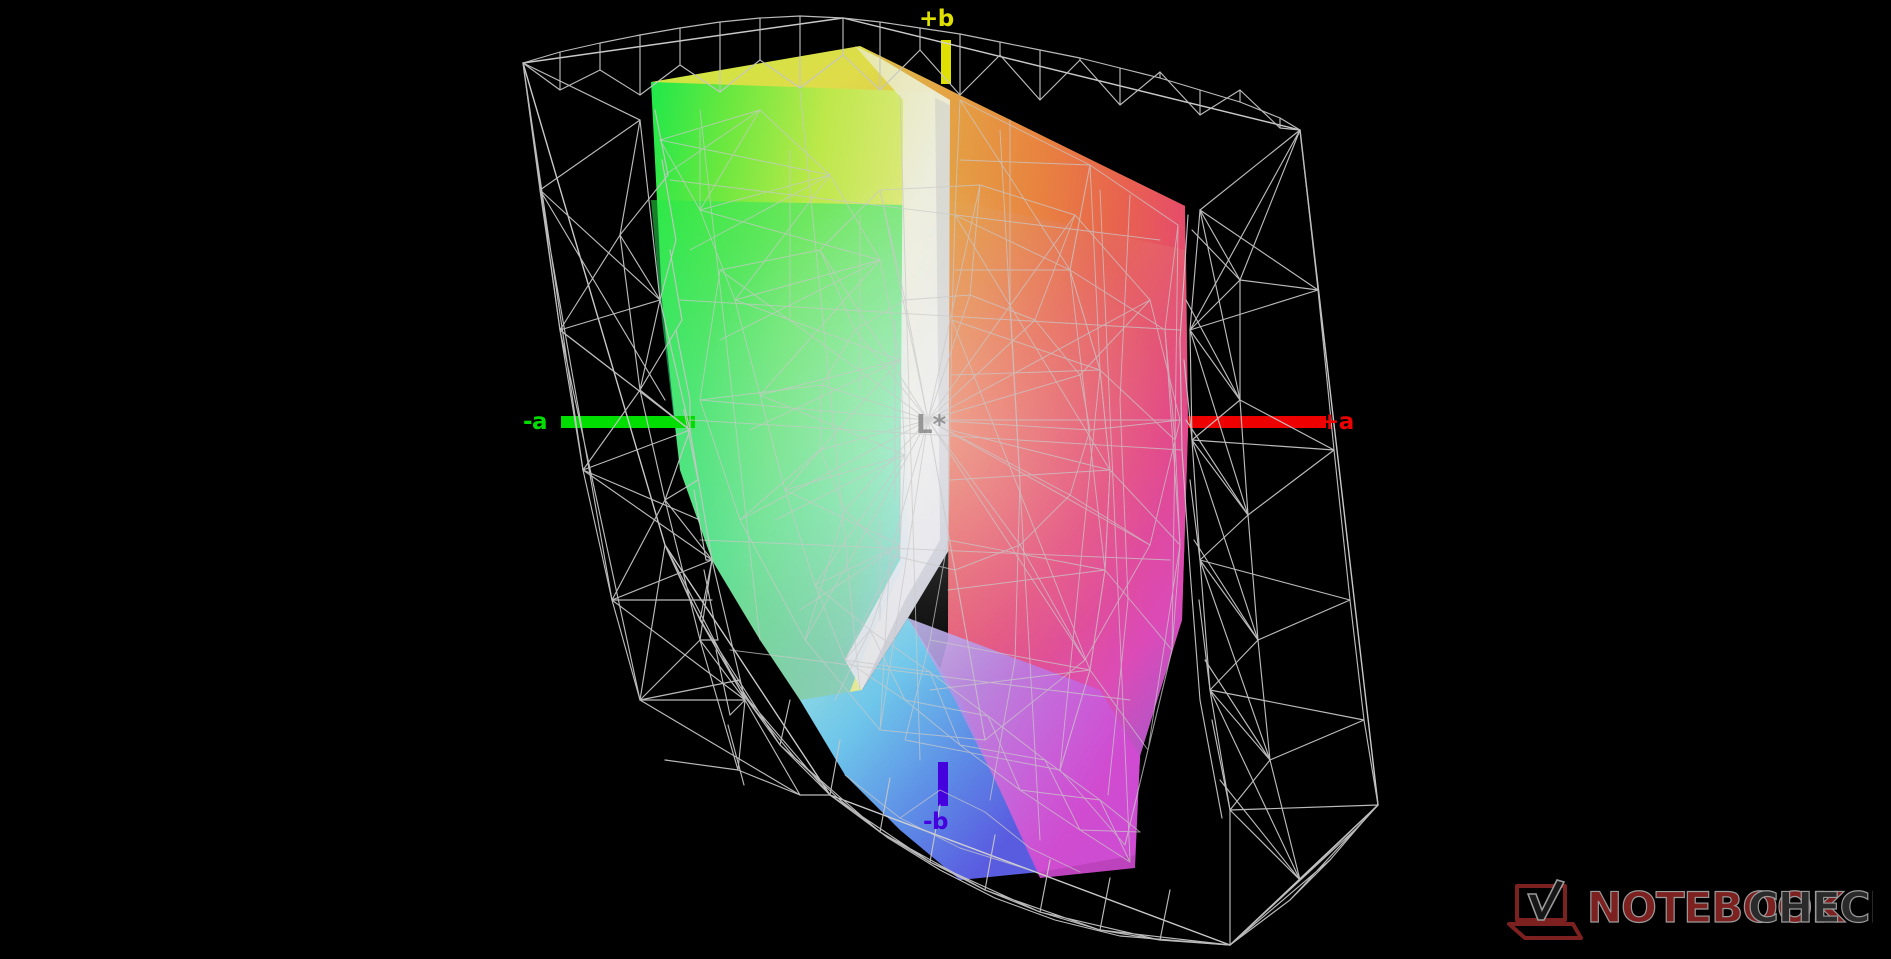 The height and width of the screenshot is (959, 1891). What do you see at coordinates (1257, 422) in the screenshot?
I see `axis-bar-positive-a` at bounding box center [1257, 422].